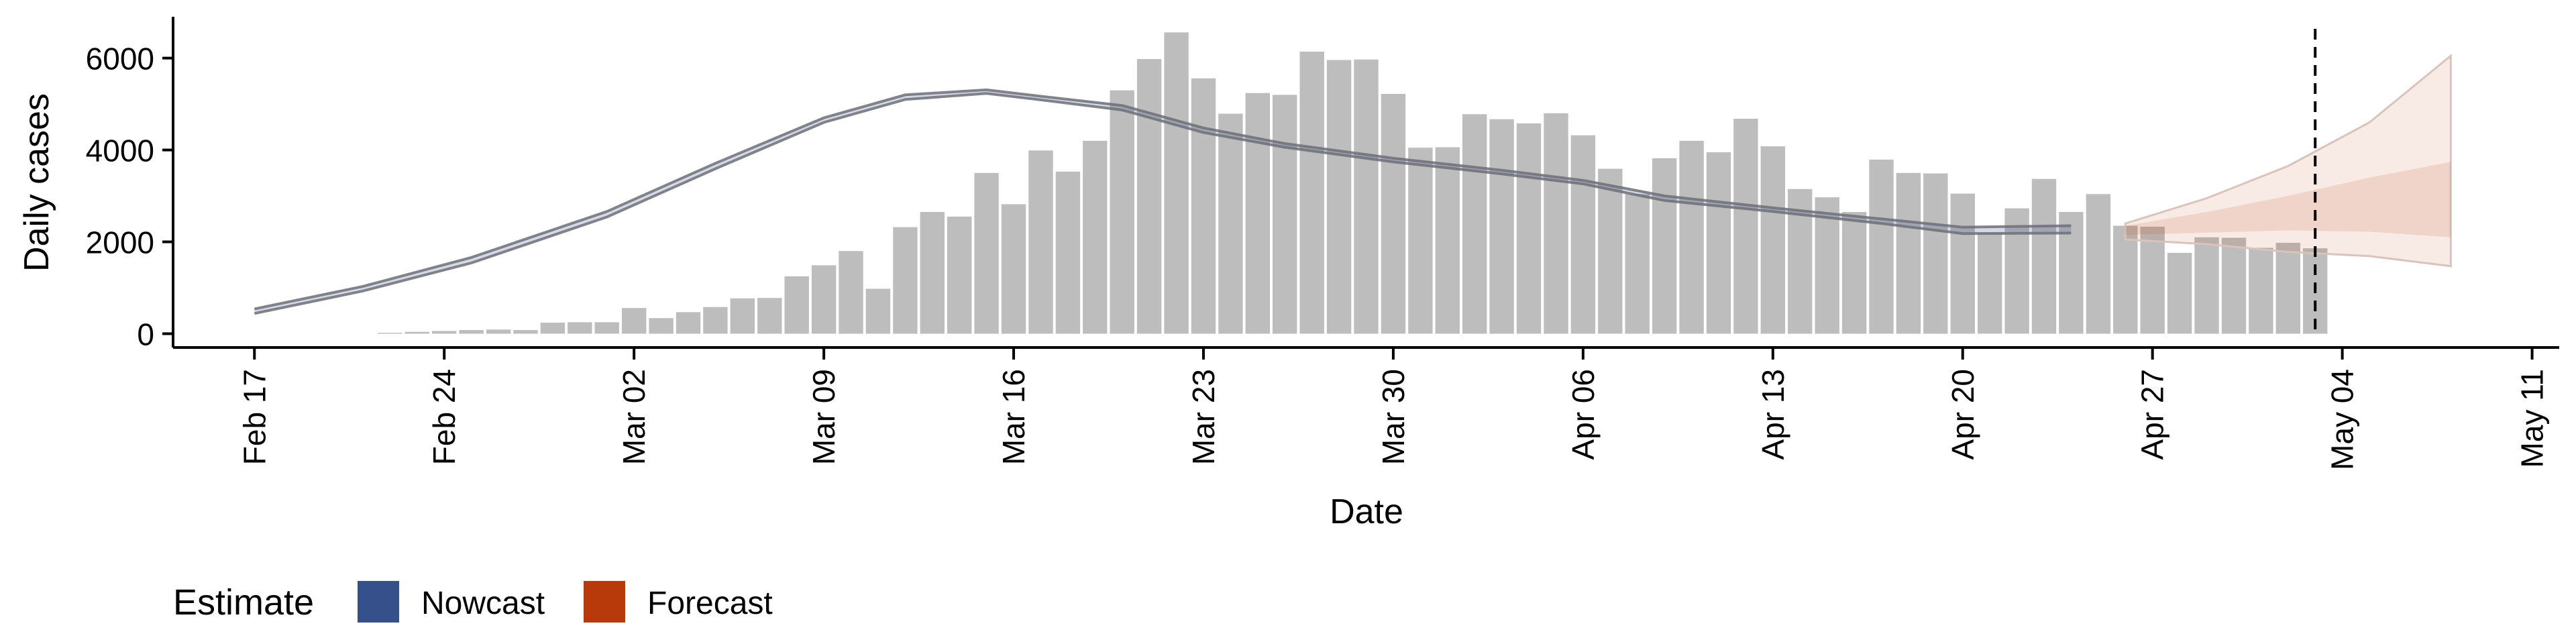 The width and height of the screenshot is (2576, 644). What do you see at coordinates (120, 59) in the screenshot?
I see `y-tick-label: 6000` at bounding box center [120, 59].